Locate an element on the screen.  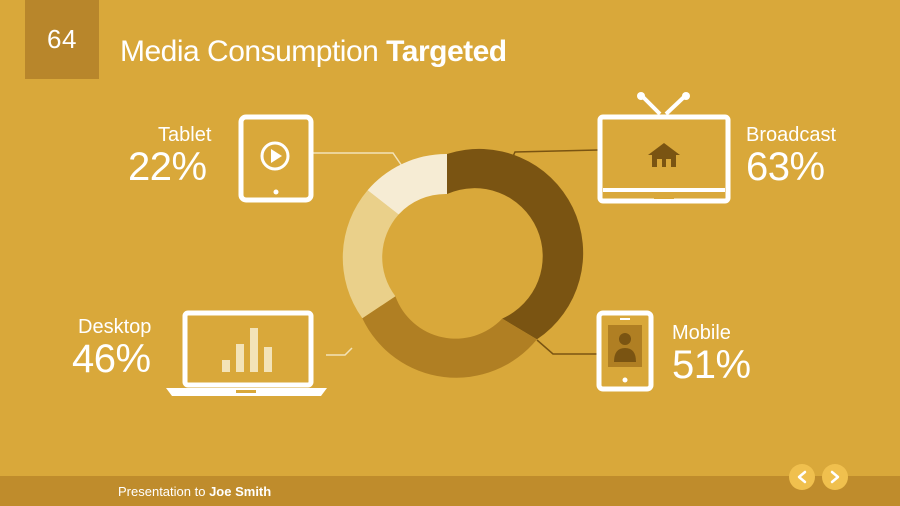
chevron-right-icon is located at coordinates (835, 477).